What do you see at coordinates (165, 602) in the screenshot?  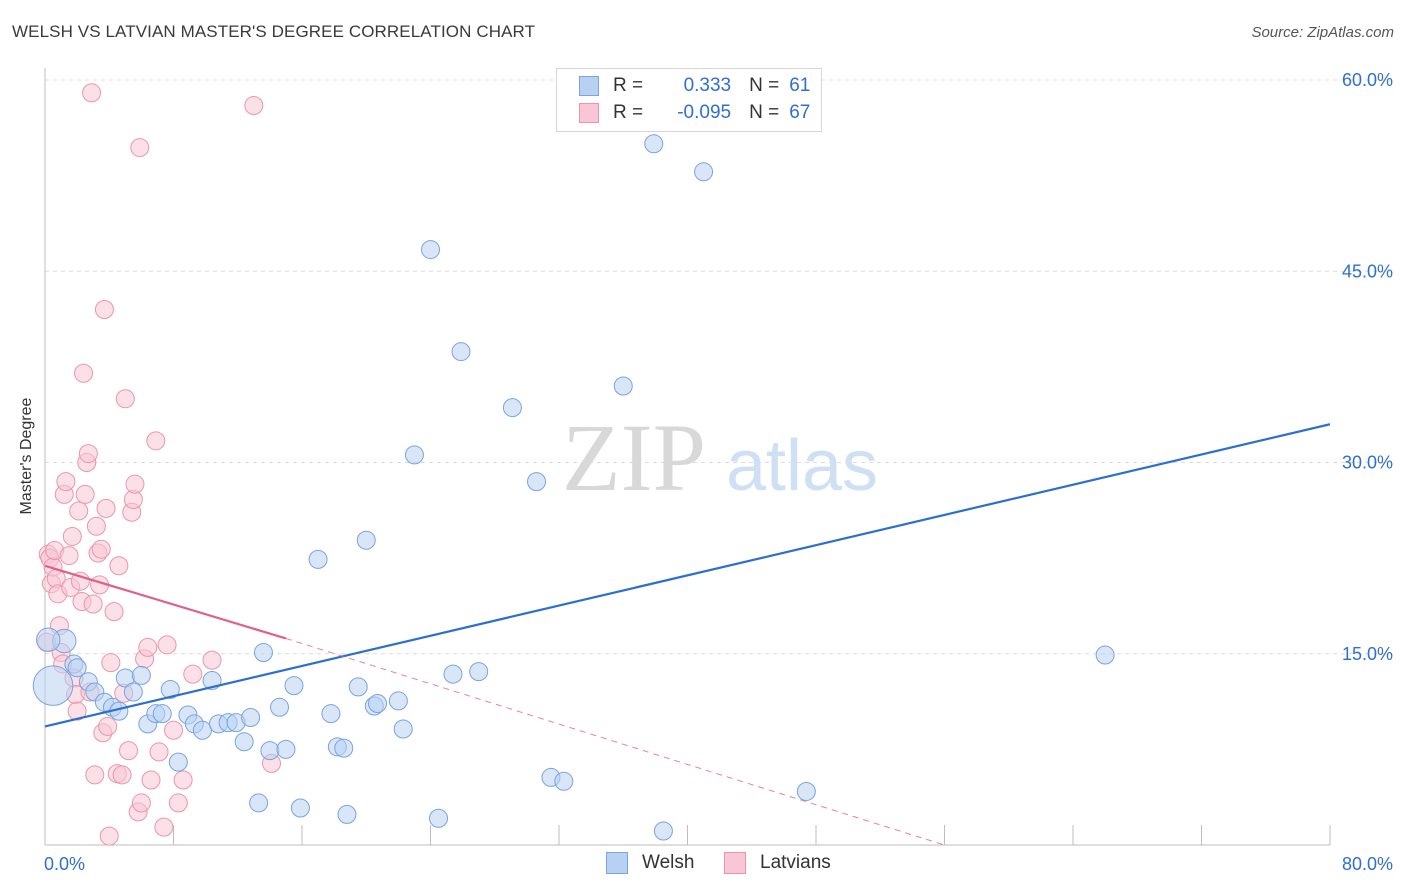 I see `latvian-trend-line` at bounding box center [165, 602].